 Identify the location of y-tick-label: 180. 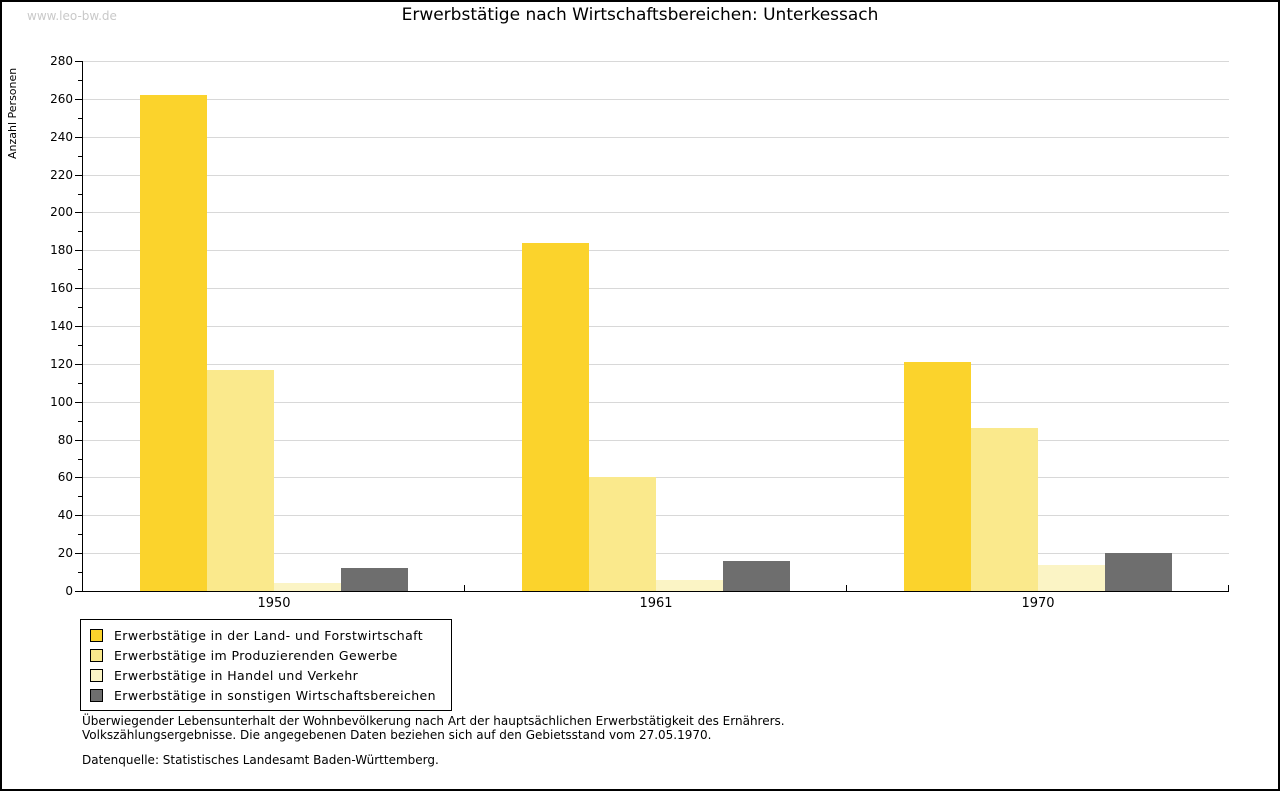
(61, 250).